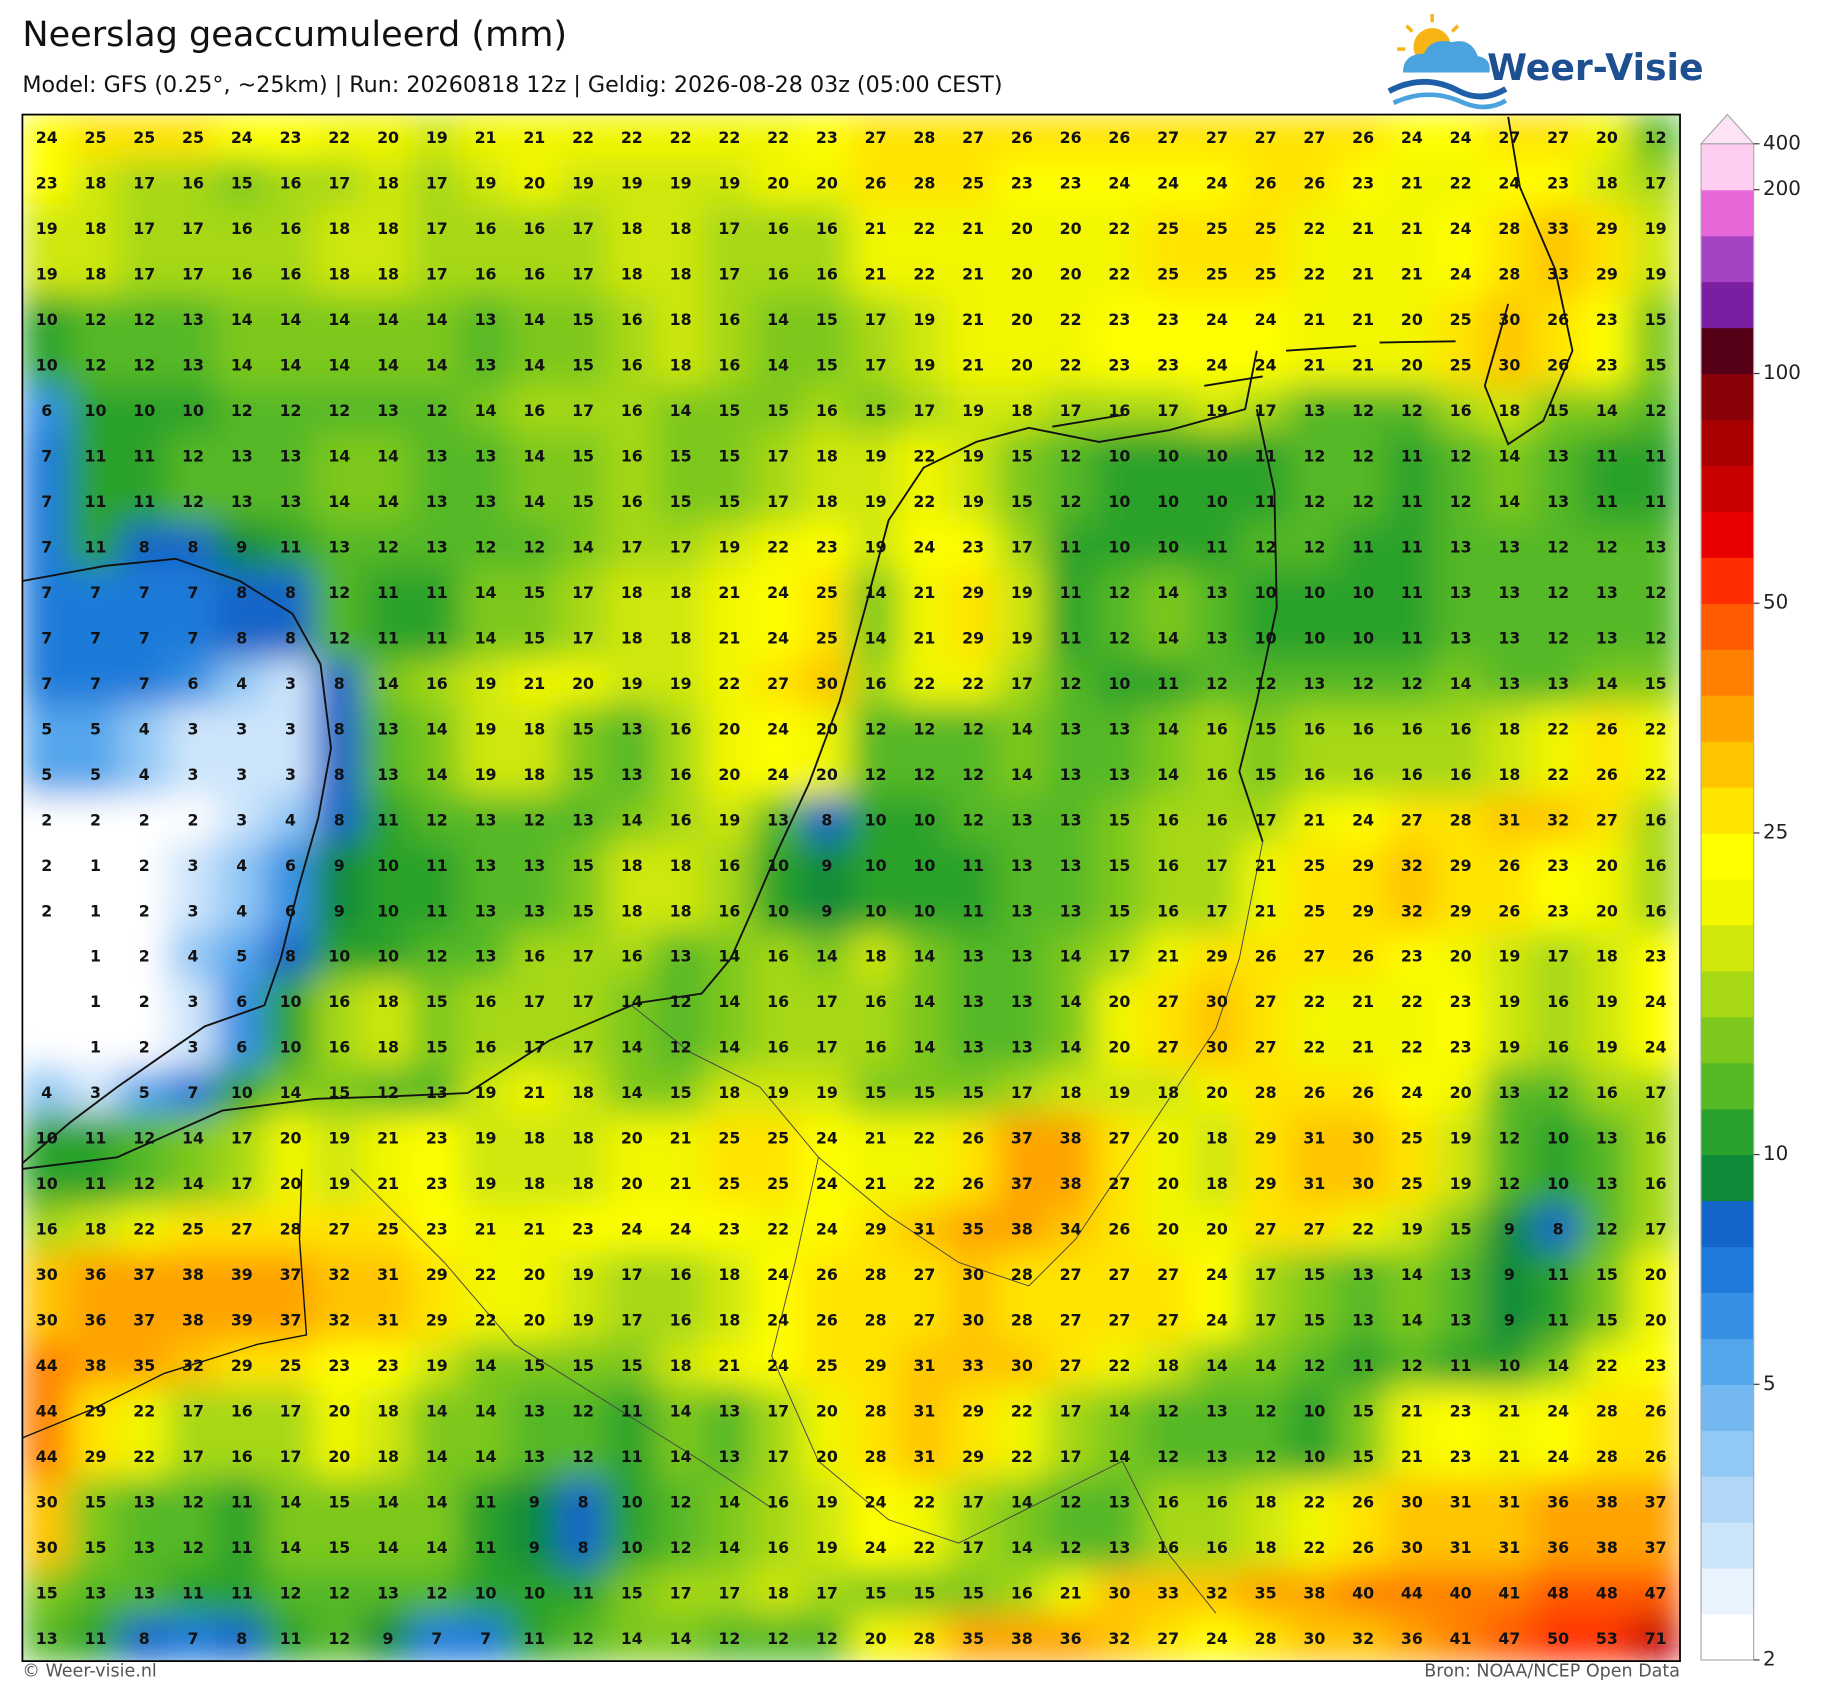 The height and width of the screenshot is (1685, 1824). Describe the element at coordinates (144, 1092) in the screenshot. I see `value-label: 5` at that location.